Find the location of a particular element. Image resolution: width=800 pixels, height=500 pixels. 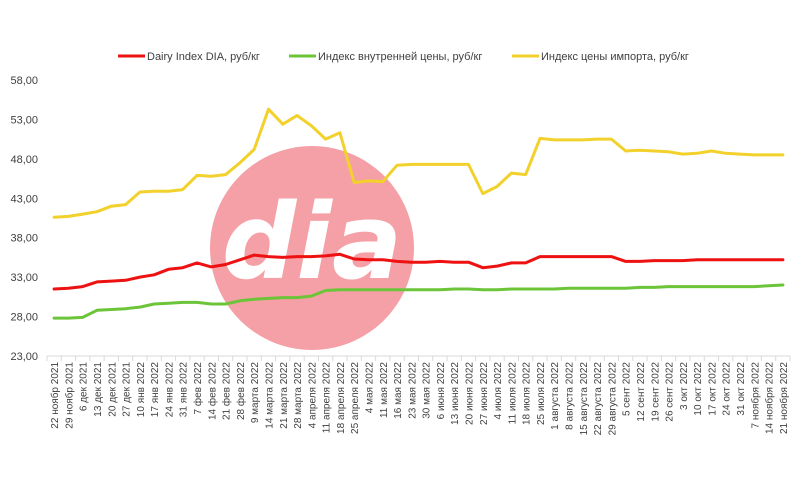

x-tick-label: 25 апреля 2022 is located at coordinates (355, 398).